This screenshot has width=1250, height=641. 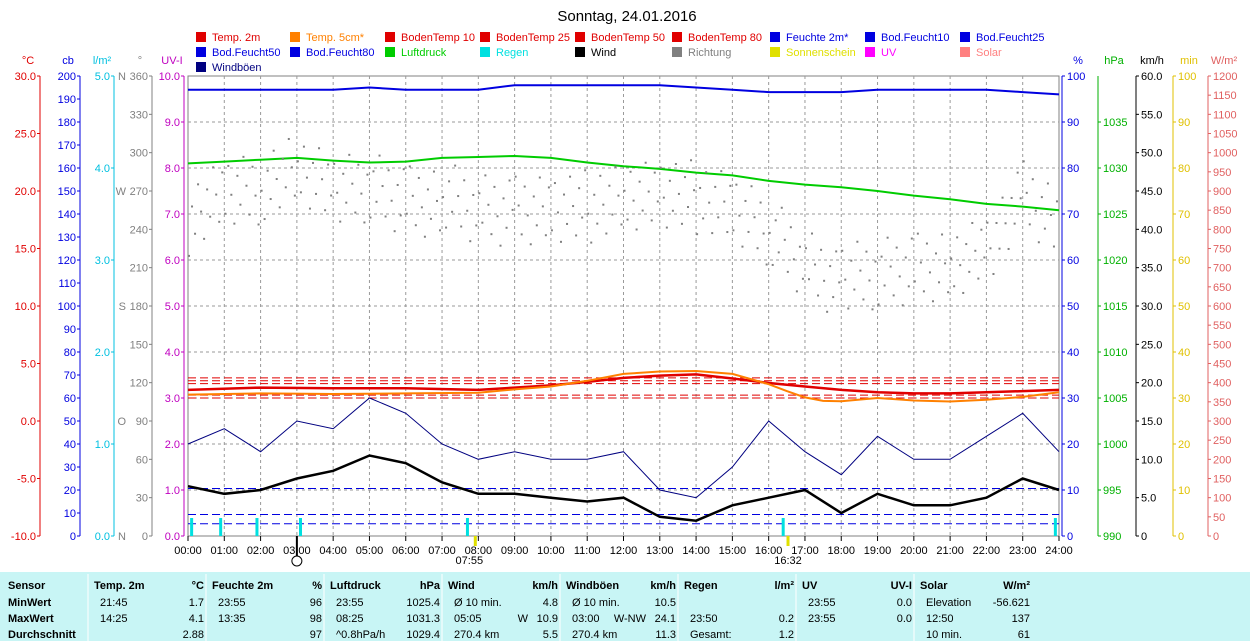 What do you see at coordinates (236, 38) in the screenshot?
I see `legend-label: Temp. 2m` at bounding box center [236, 38].